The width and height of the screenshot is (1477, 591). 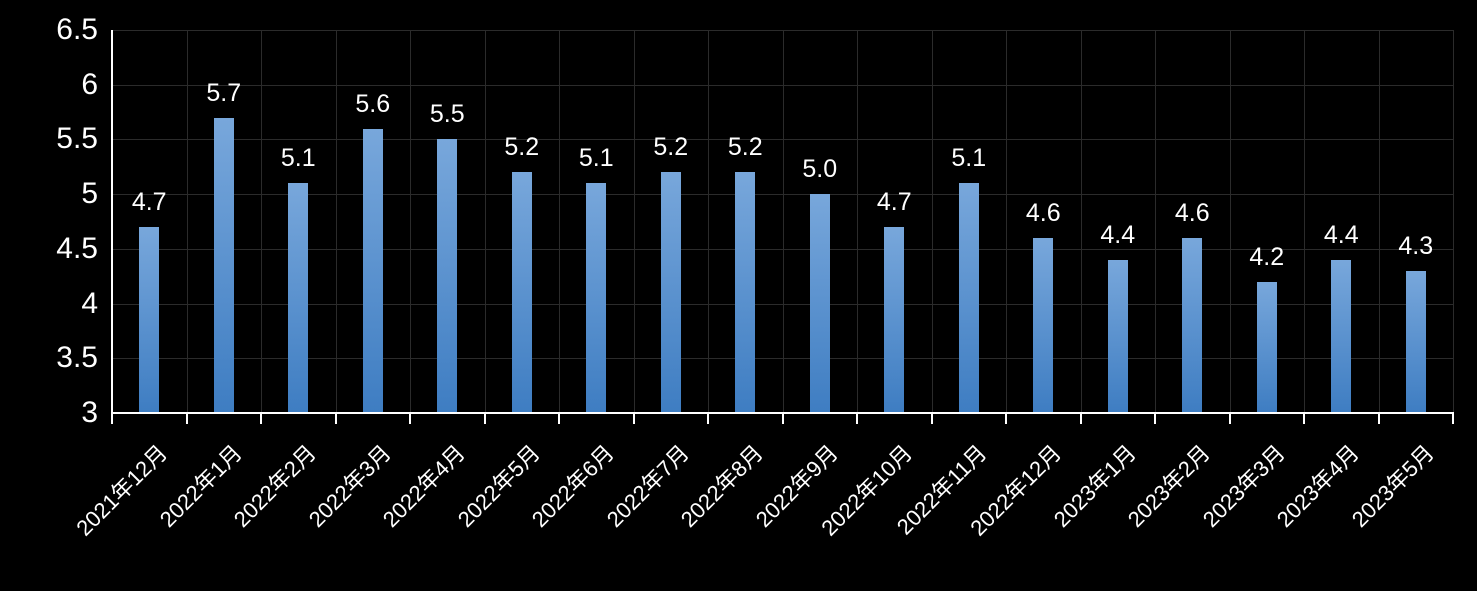 I want to click on bar-value-label: 5.6, so click(x=373, y=103).